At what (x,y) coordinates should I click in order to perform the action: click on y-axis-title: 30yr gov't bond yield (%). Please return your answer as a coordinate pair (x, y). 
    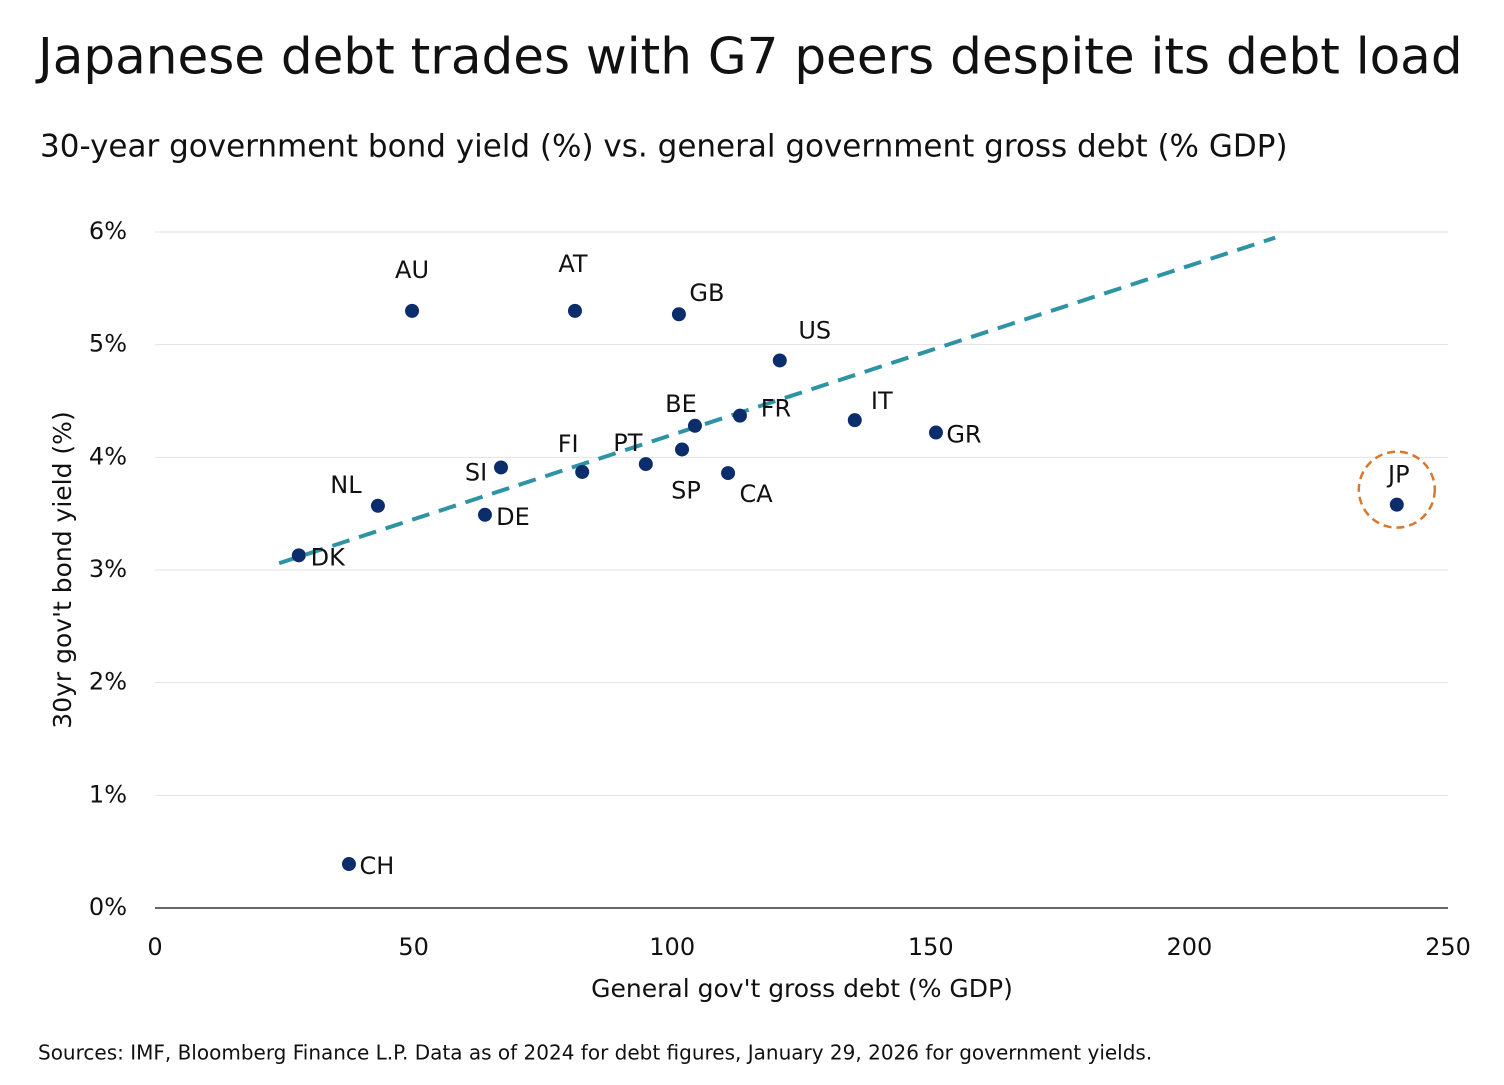
    Looking at the image, I should click on (62, 569).